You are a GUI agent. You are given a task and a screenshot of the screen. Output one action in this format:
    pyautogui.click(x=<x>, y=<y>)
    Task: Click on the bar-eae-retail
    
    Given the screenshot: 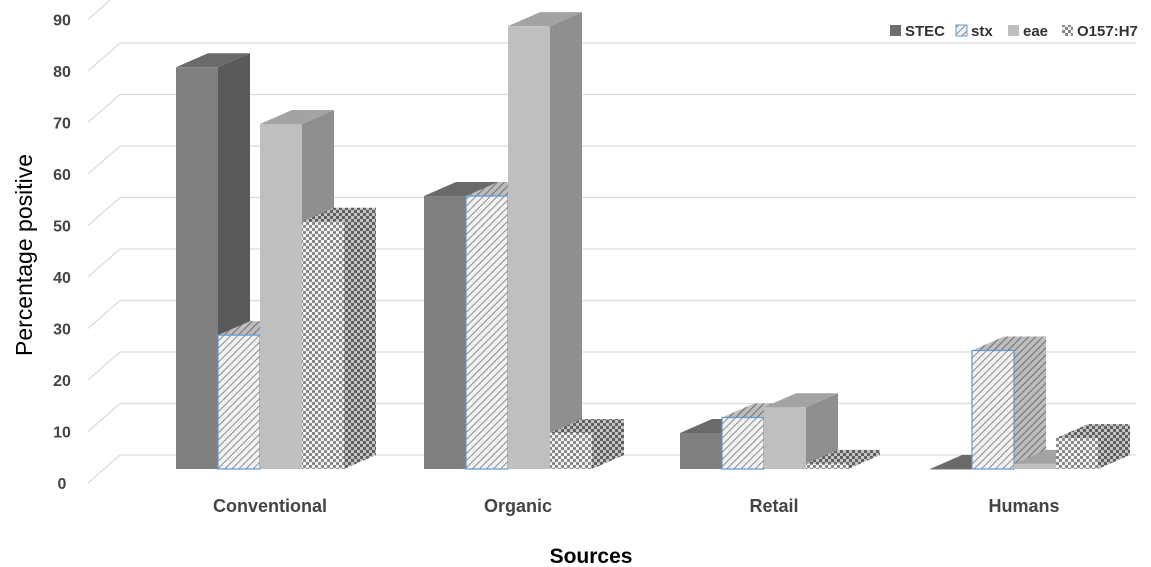 What is the action you would take?
    pyautogui.click(x=801, y=431)
    